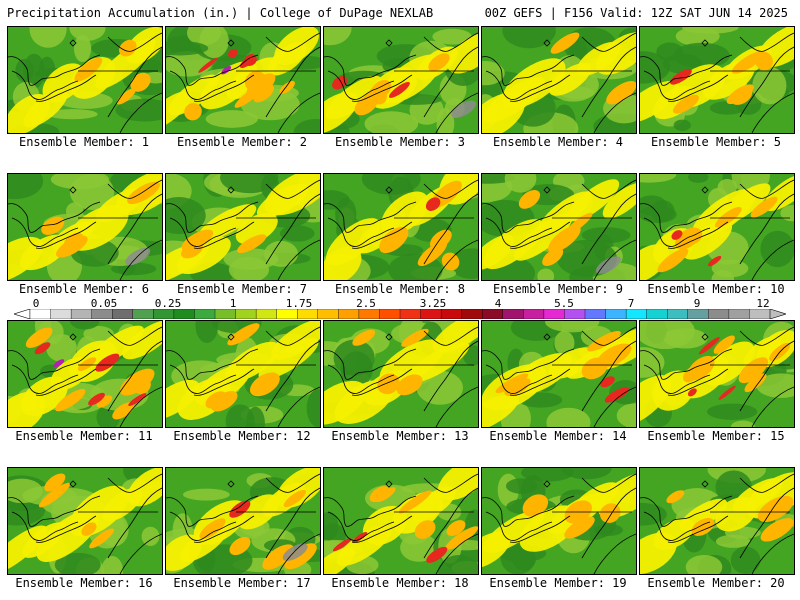 The width and height of the screenshot is (800, 600). I want to click on ensemble-member-label: Ensemble Member: 9, so click(558, 289).